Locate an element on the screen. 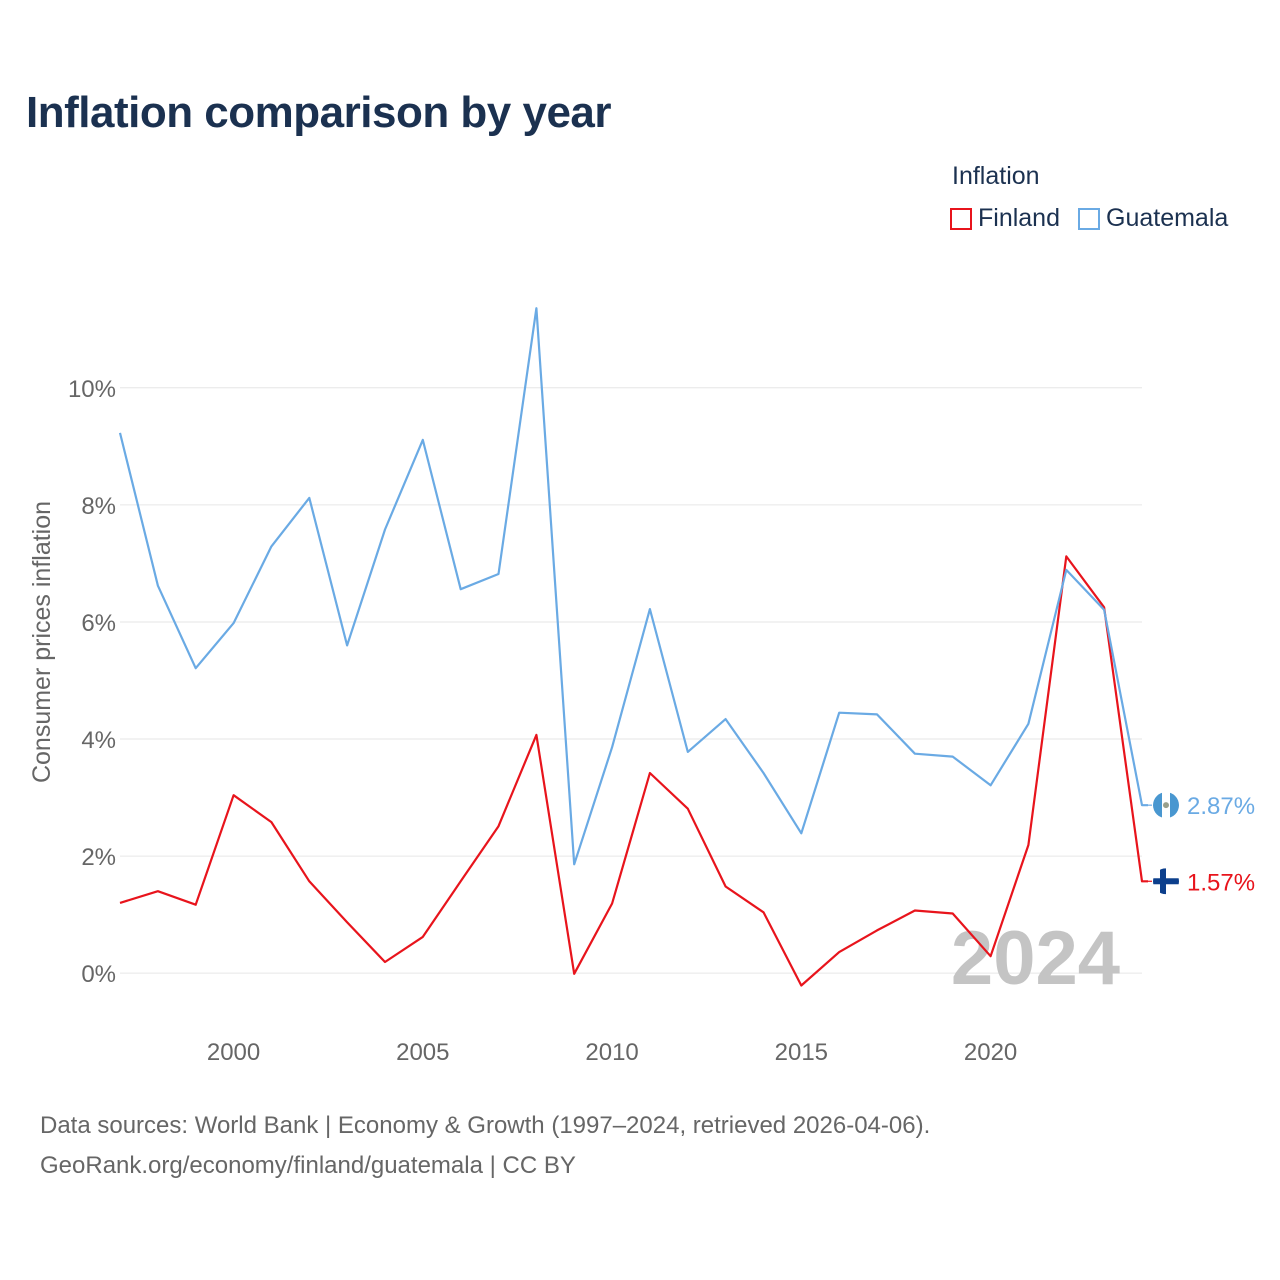 The width and height of the screenshot is (1280, 1280). y-tick-label: 10% is located at coordinates (92, 389).